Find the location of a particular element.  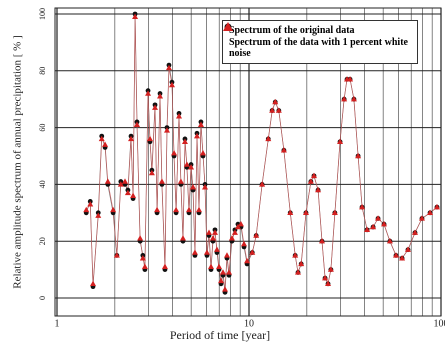

legend-symbol is located at coordinates (228, 26).